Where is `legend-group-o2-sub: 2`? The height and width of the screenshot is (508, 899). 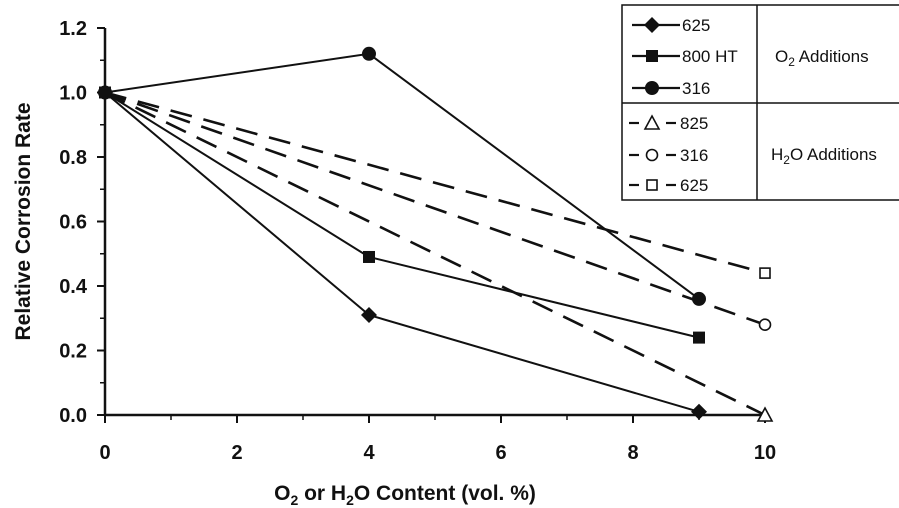
legend-group-o2-sub: 2 is located at coordinates (791, 62).